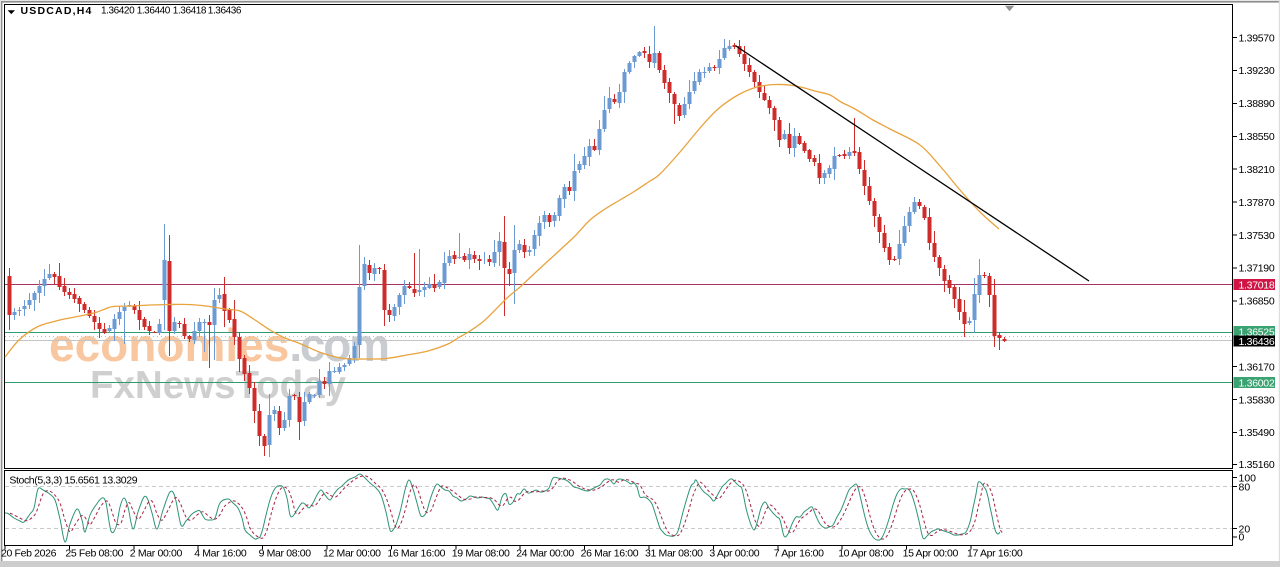 Image resolution: width=1280 pixels, height=567 pixels. Describe the element at coordinates (1257, 302) in the screenshot. I see `svg-text: 1.36850` at that location.